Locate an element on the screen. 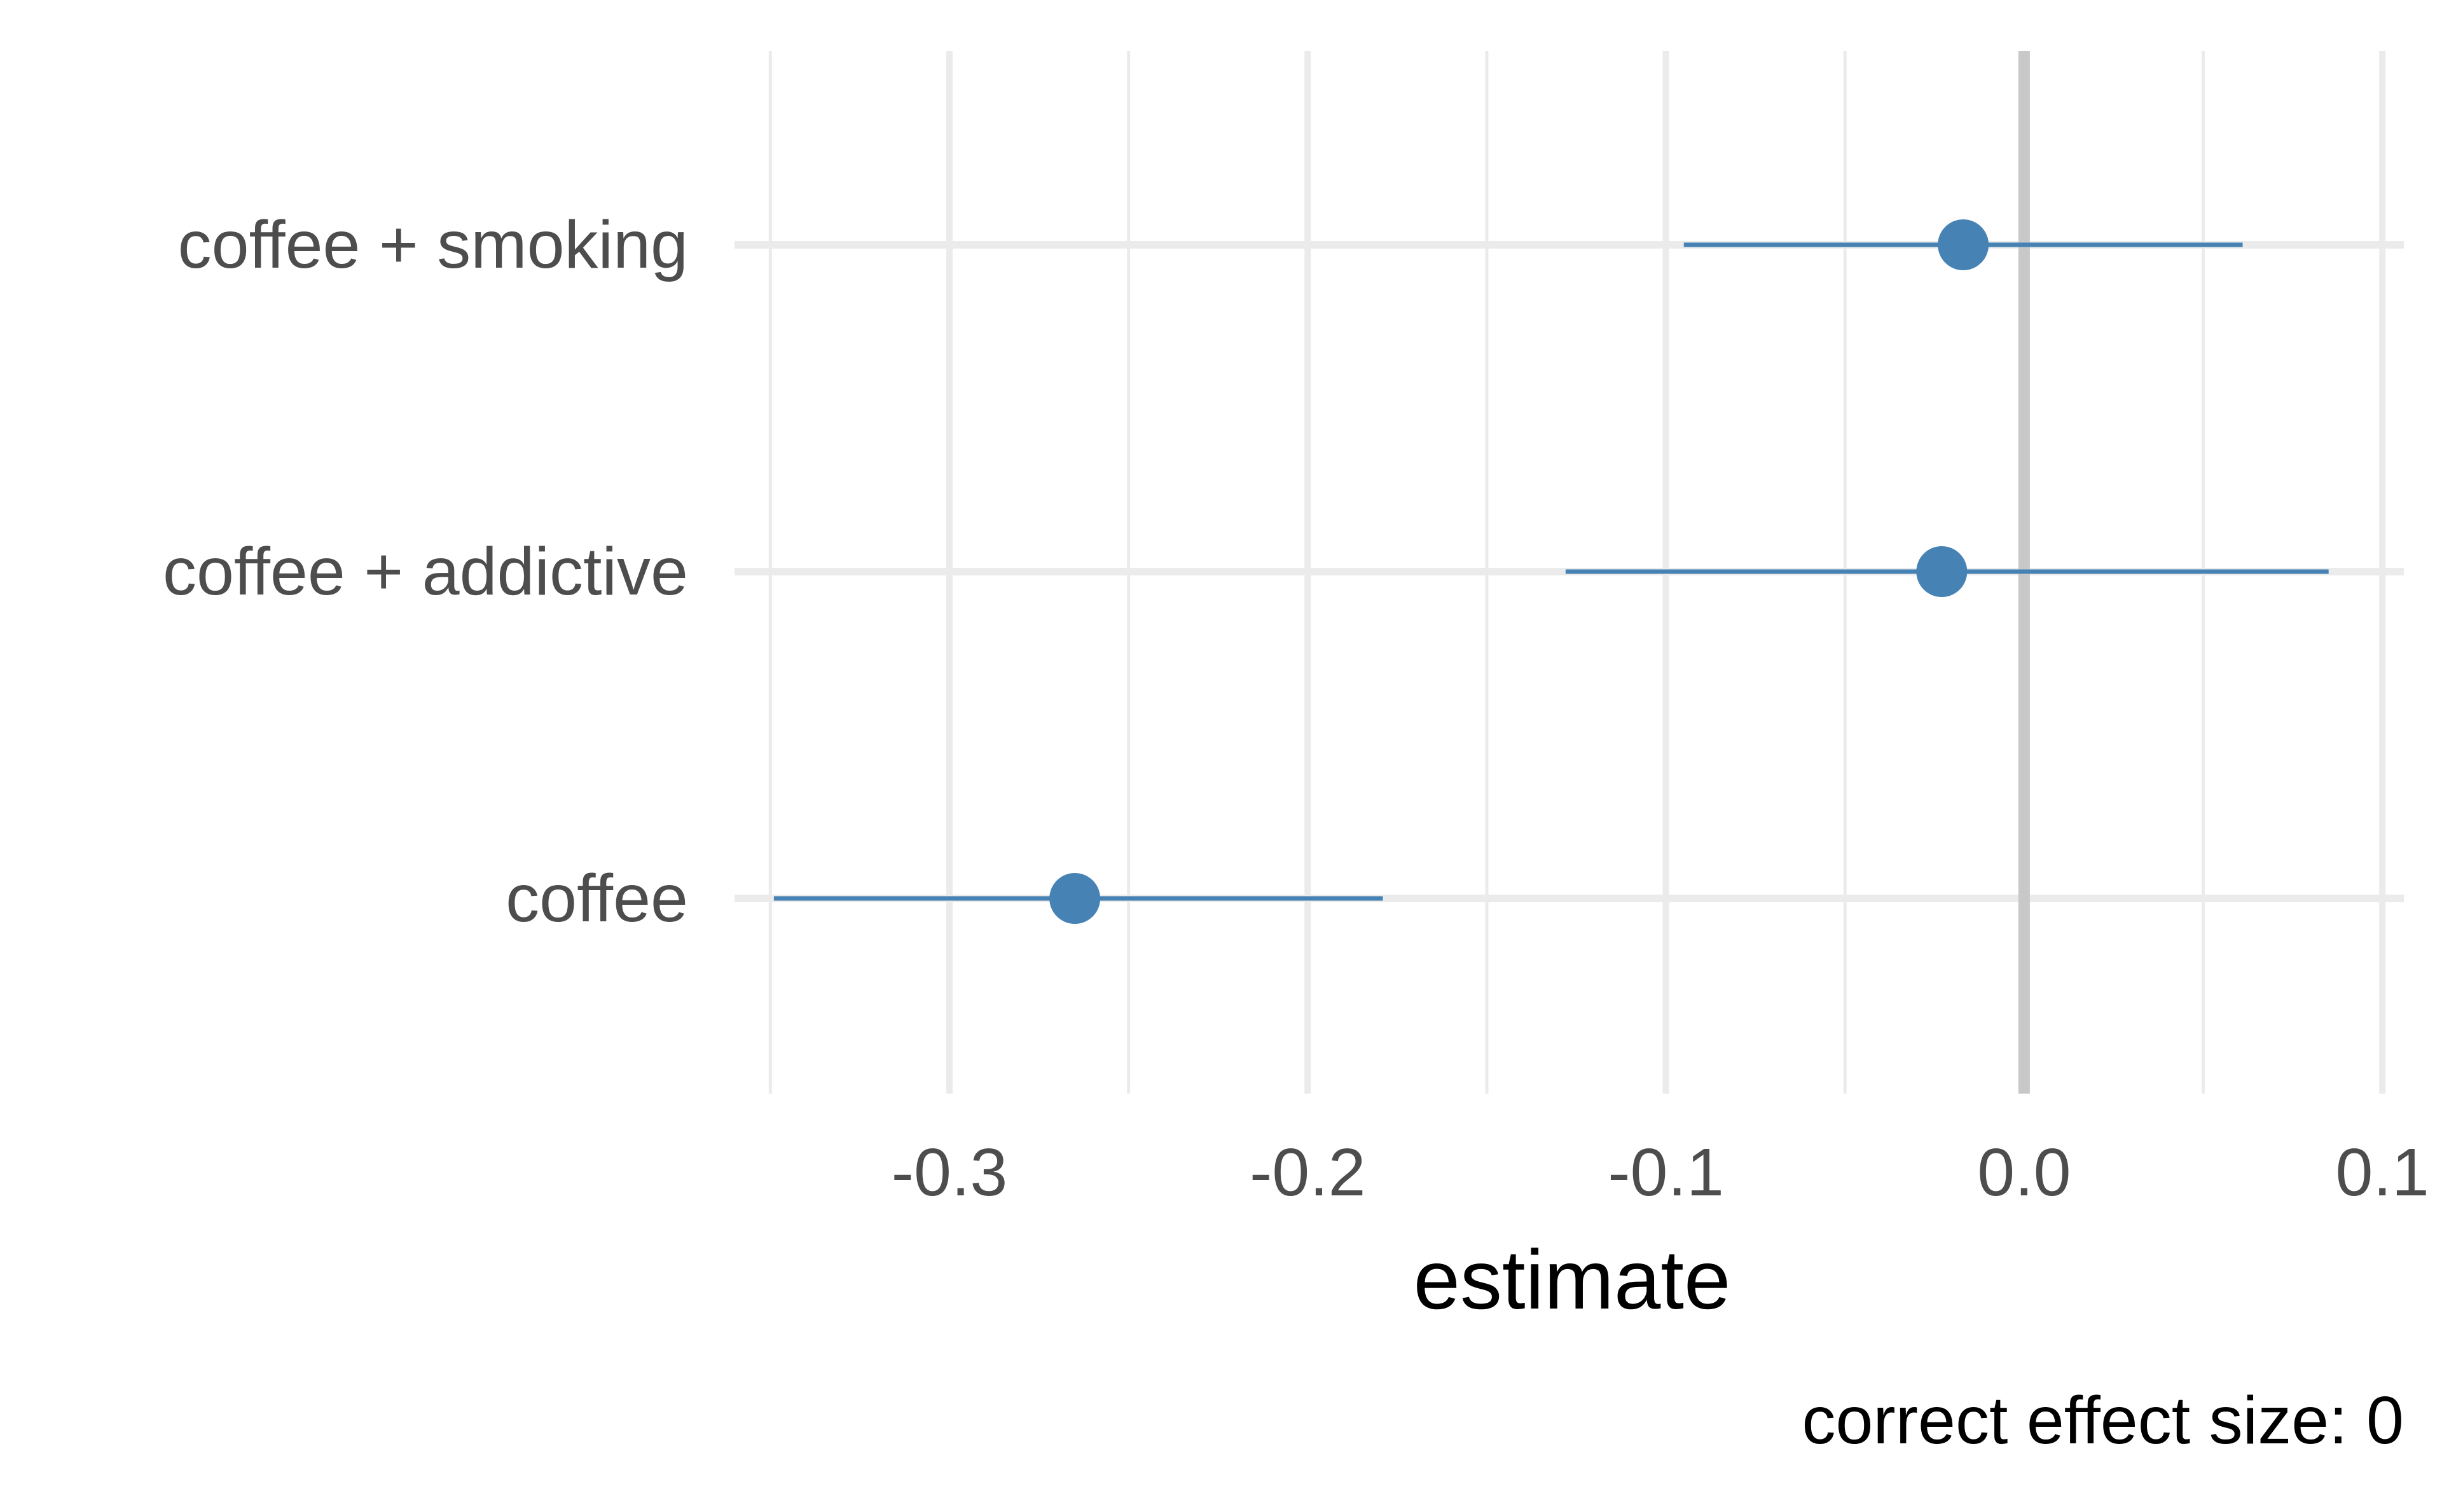 The height and width of the screenshot is (1512, 2442). chart-caption: correct effect size: 0 is located at coordinates (2103, 1420).